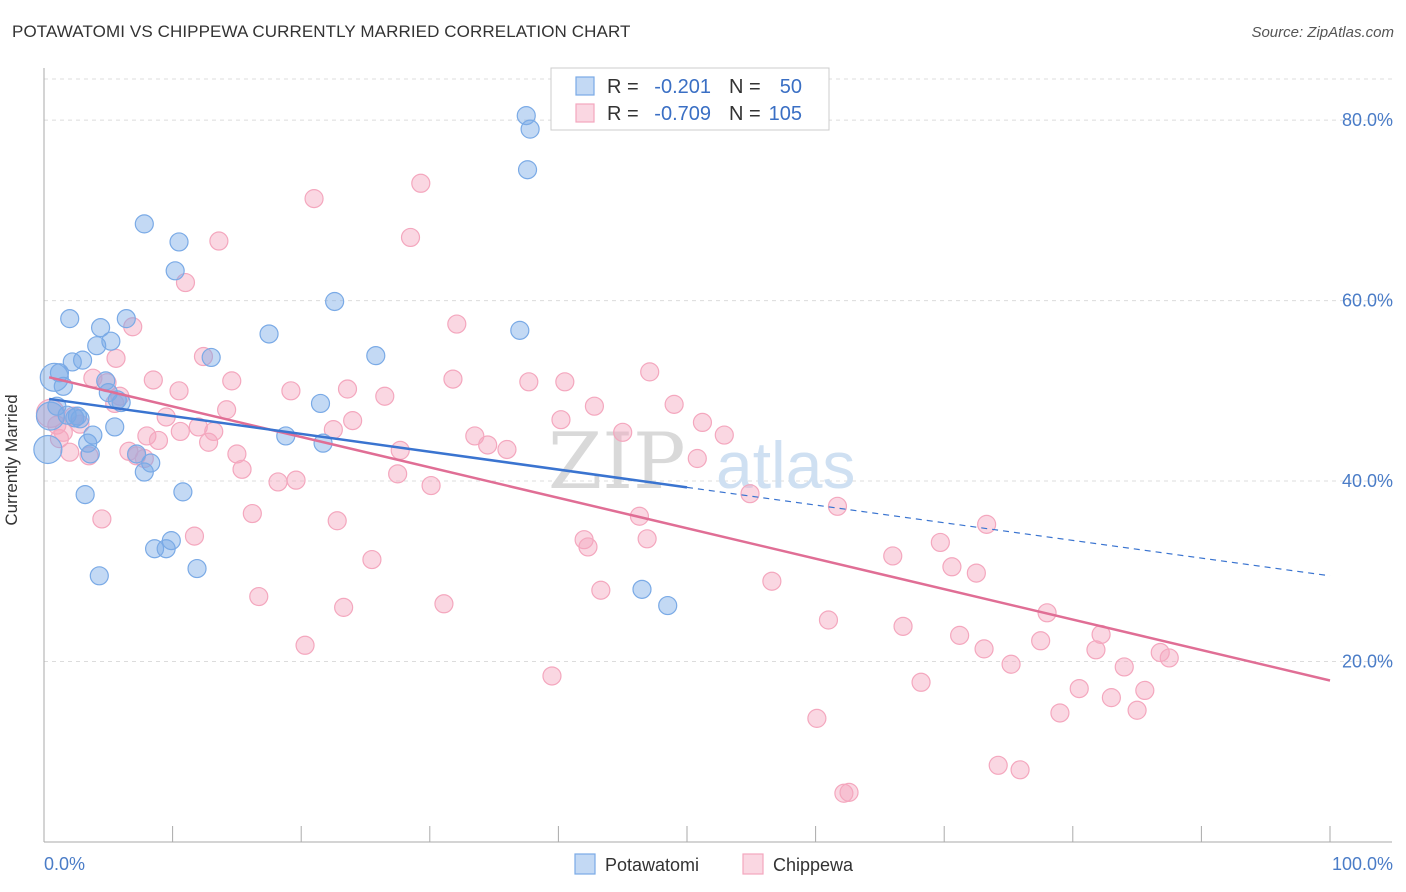 The height and width of the screenshot is (892, 1406). Describe the element at coordinates (64, 864) in the screenshot. I see `x-tick-label: 0.0%` at that location.